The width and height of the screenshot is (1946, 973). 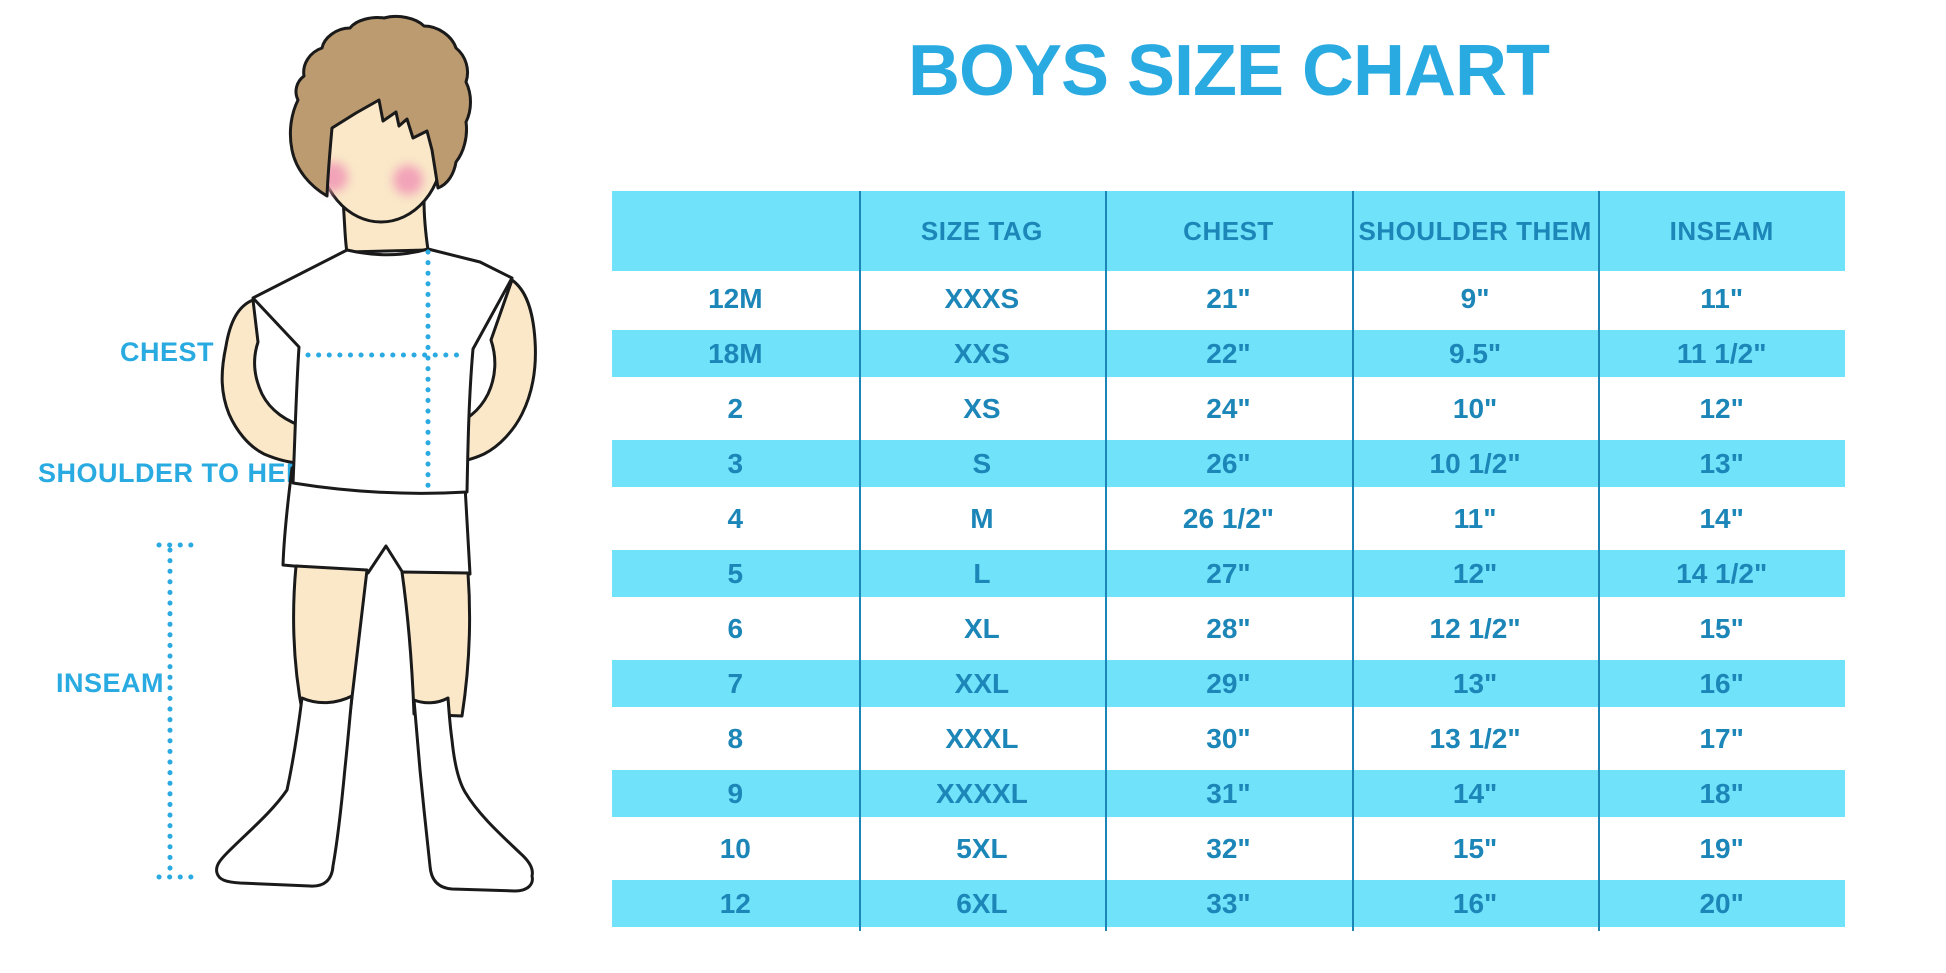 I want to click on table-cell: 12, so click(x=735, y=903).